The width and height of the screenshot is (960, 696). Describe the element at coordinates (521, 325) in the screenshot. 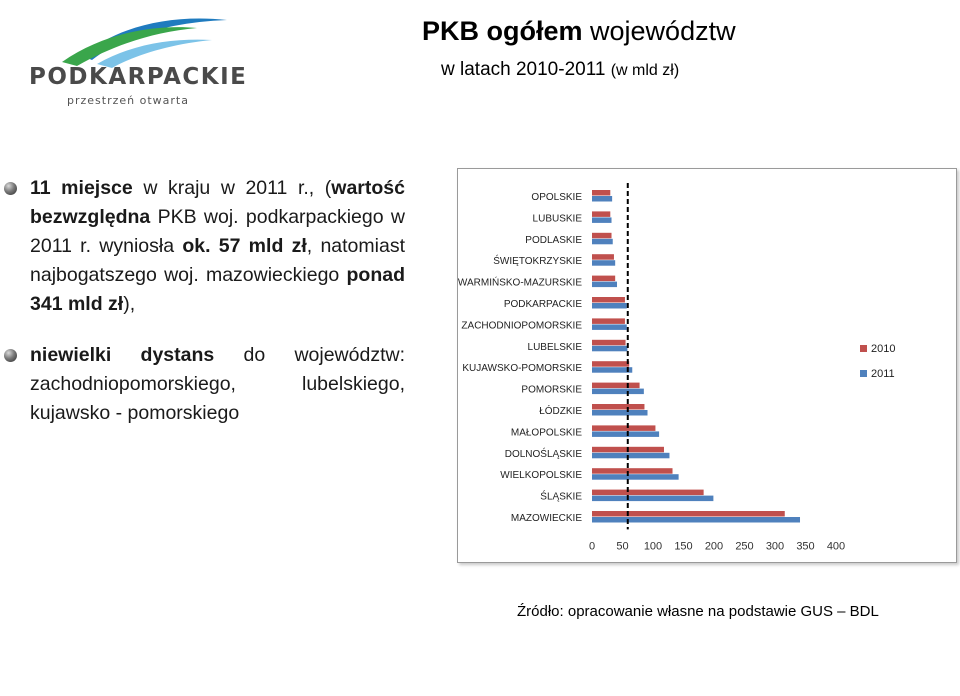

I see `category-label: ZACHODNIOPOMORSKIE` at that location.